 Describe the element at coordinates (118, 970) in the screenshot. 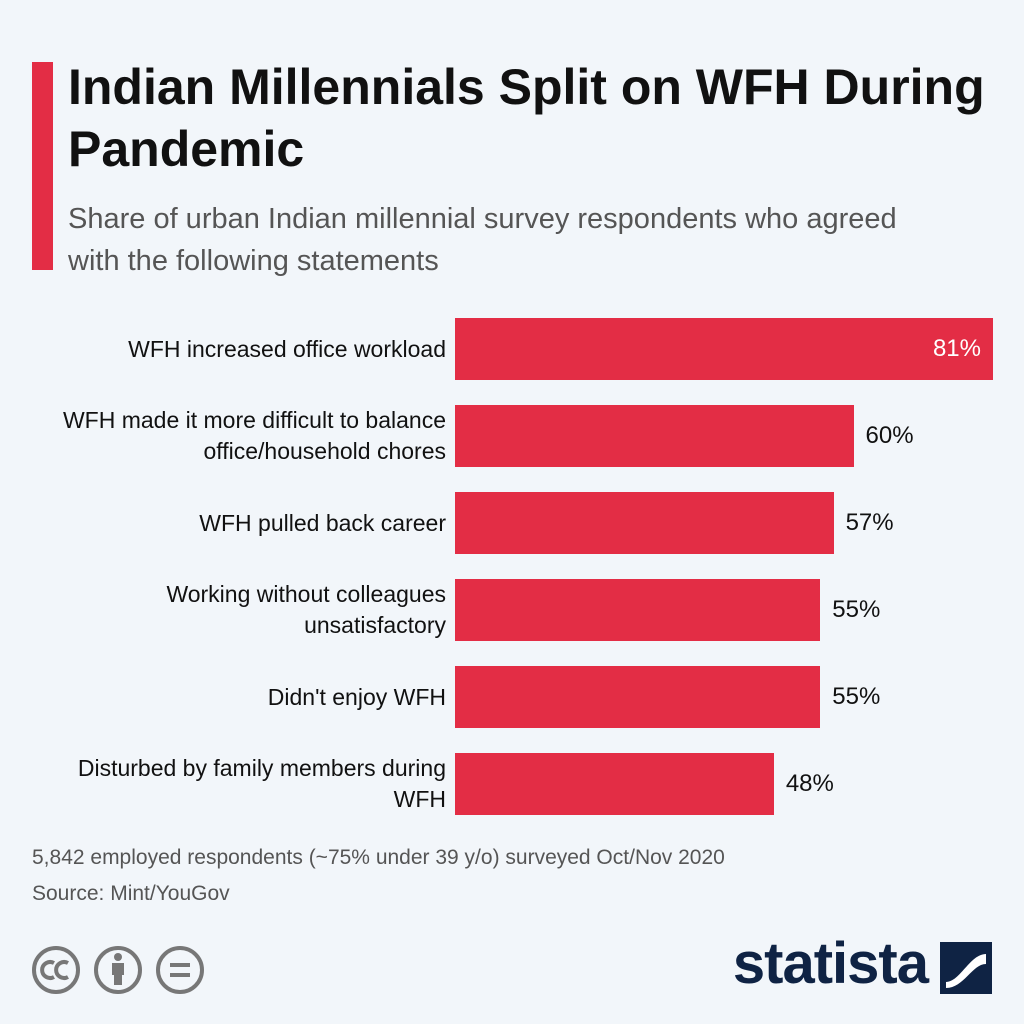

I see `license-icons` at that location.